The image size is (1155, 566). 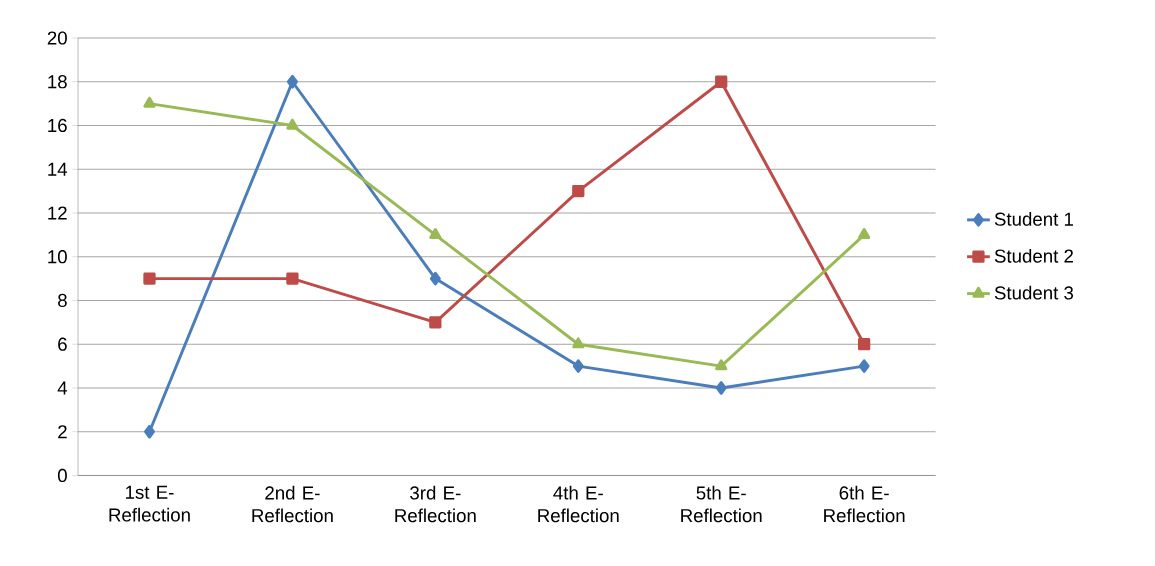 What do you see at coordinates (1033, 219) in the screenshot?
I see `legend-label: Student 1` at bounding box center [1033, 219].